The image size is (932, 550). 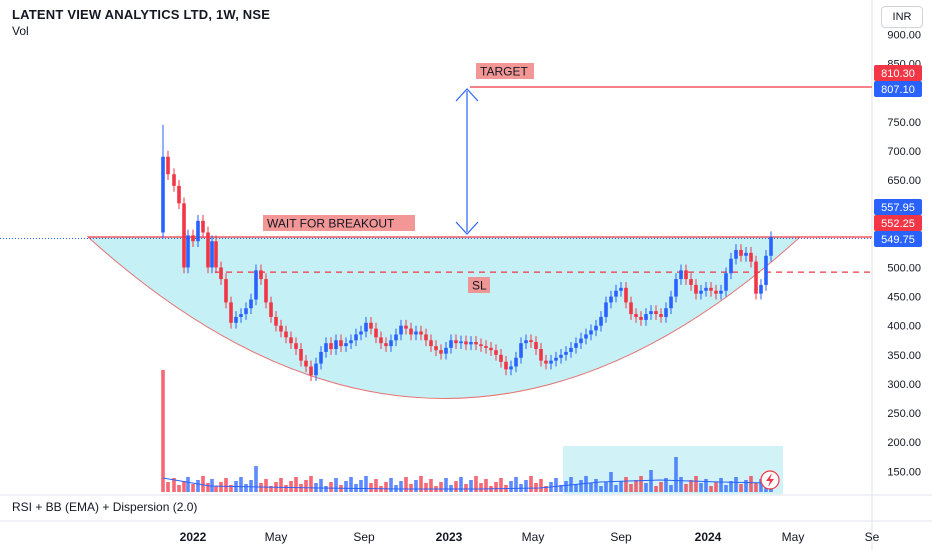 What do you see at coordinates (898, 89) in the screenshot?
I see `price-tag: 807.10` at bounding box center [898, 89].